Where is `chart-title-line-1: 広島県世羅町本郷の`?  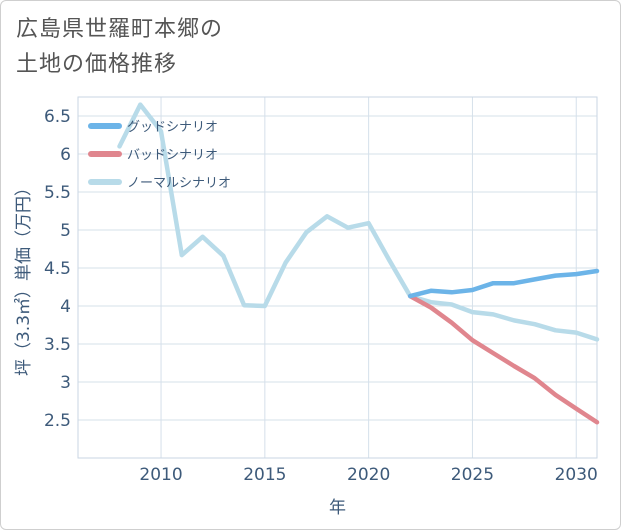
chart-title-line-1: 広島県世羅町本郷の is located at coordinates (120, 29).